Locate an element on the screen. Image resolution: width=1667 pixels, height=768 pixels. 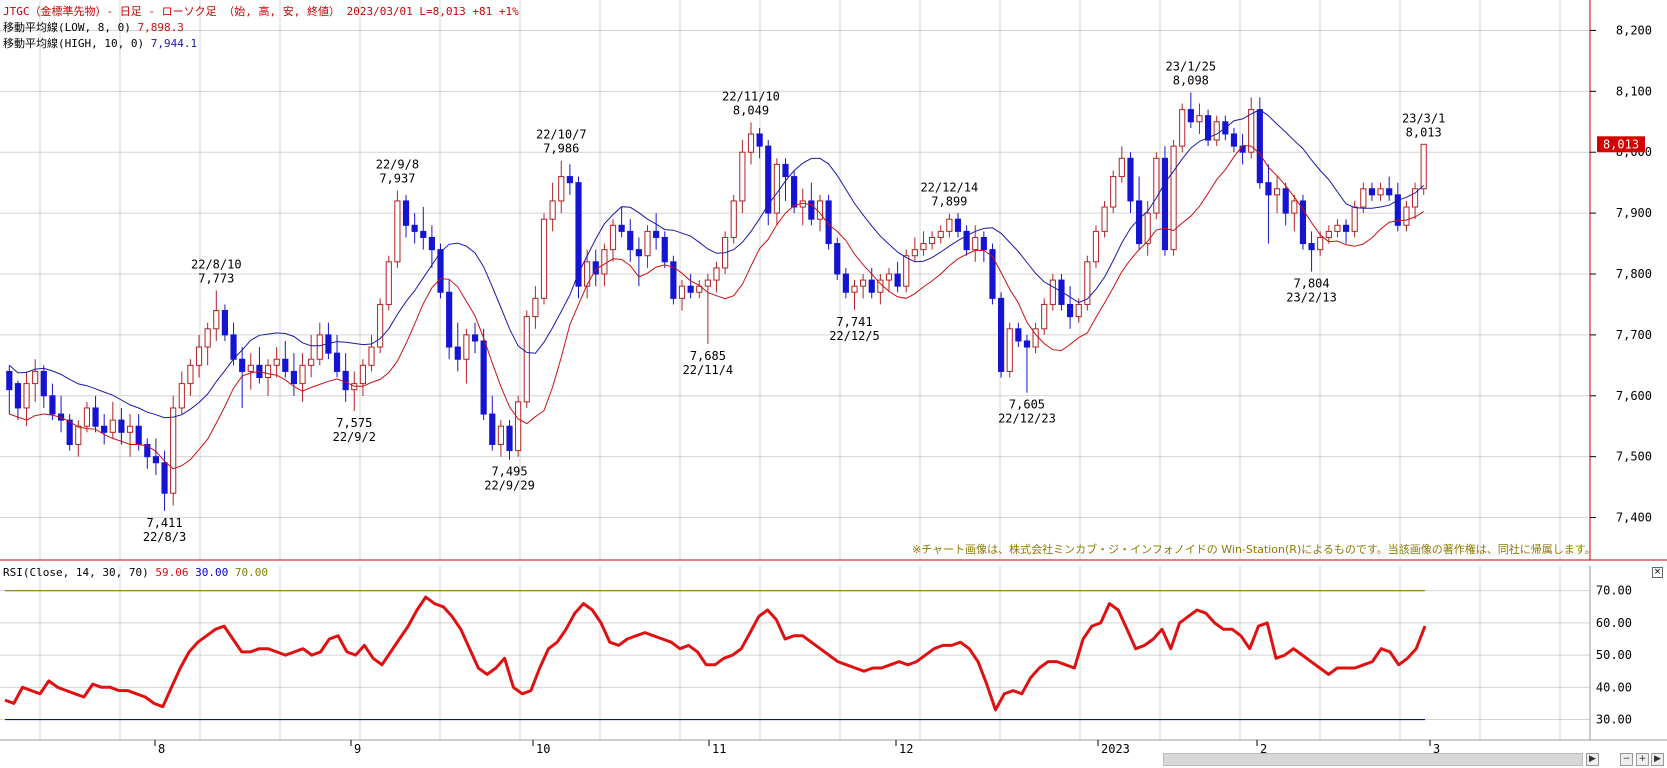
annotation-value: 7,495 is located at coordinates (509, 472).